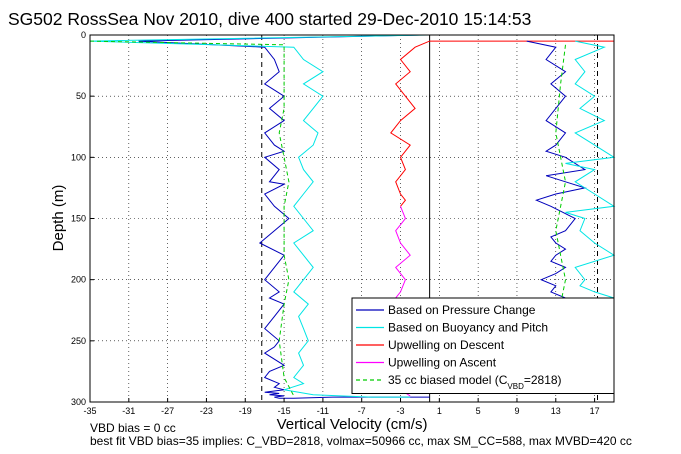 The width and height of the screenshot is (681, 454). What do you see at coordinates (556, 411) in the screenshot?
I see `x-tick-label: 13` at bounding box center [556, 411].